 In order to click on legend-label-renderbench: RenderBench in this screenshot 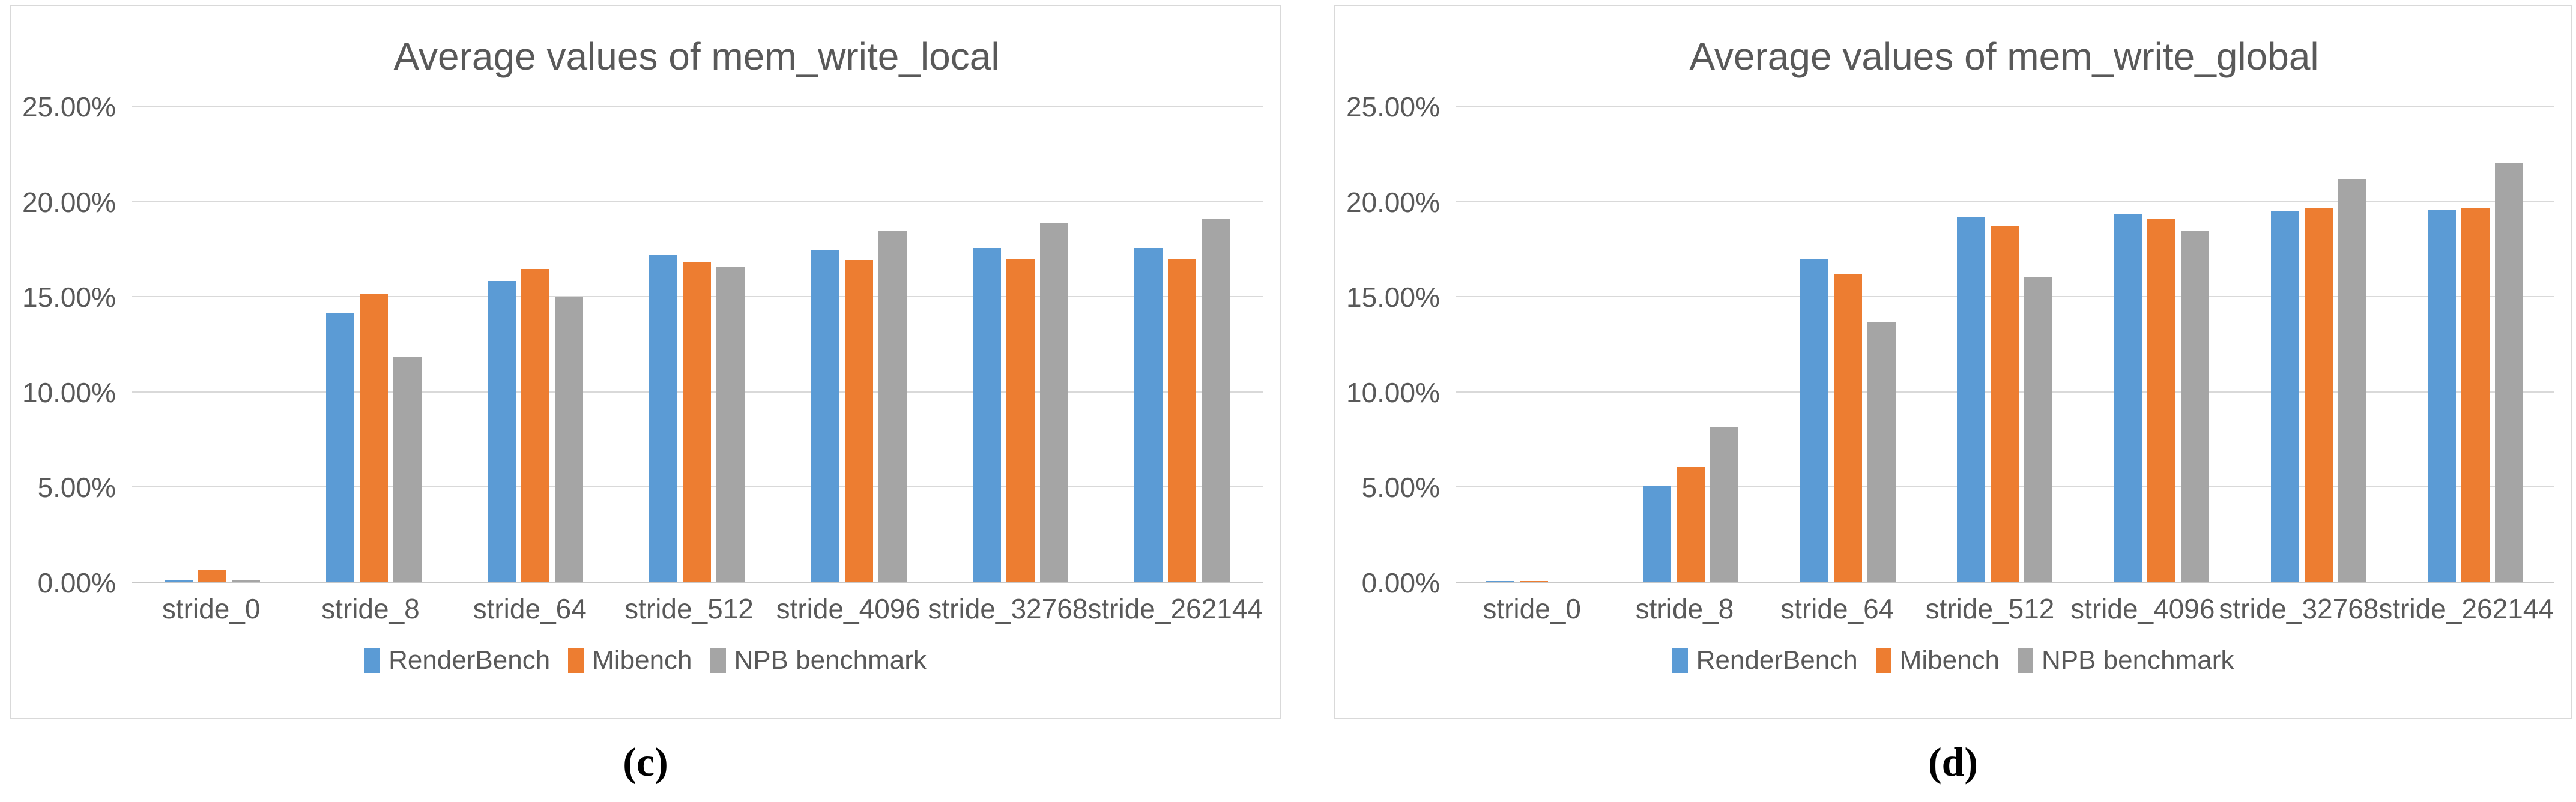, I will do `click(1777, 660)`.